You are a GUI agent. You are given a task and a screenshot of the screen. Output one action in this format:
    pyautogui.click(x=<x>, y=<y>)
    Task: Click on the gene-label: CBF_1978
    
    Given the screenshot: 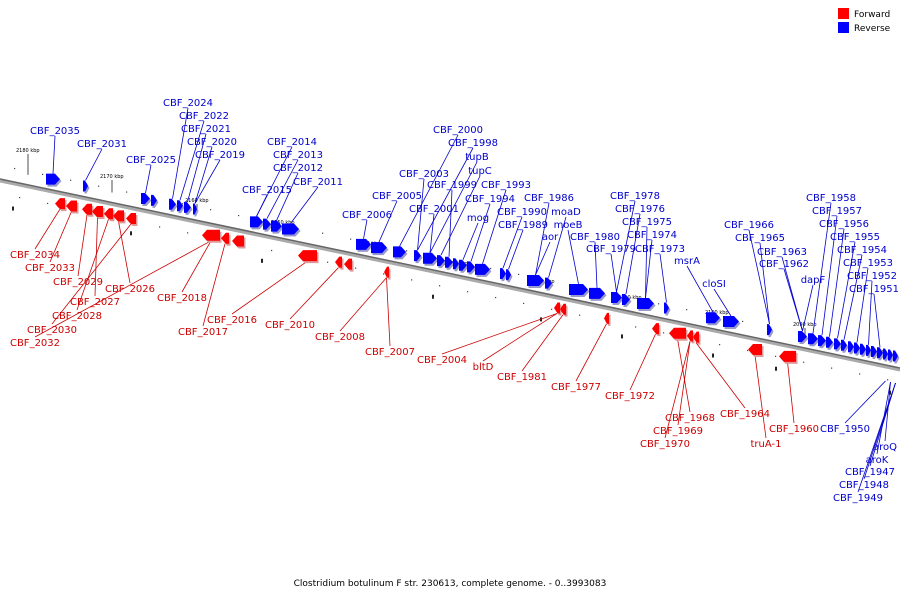 What is the action you would take?
    pyautogui.click(x=635, y=196)
    